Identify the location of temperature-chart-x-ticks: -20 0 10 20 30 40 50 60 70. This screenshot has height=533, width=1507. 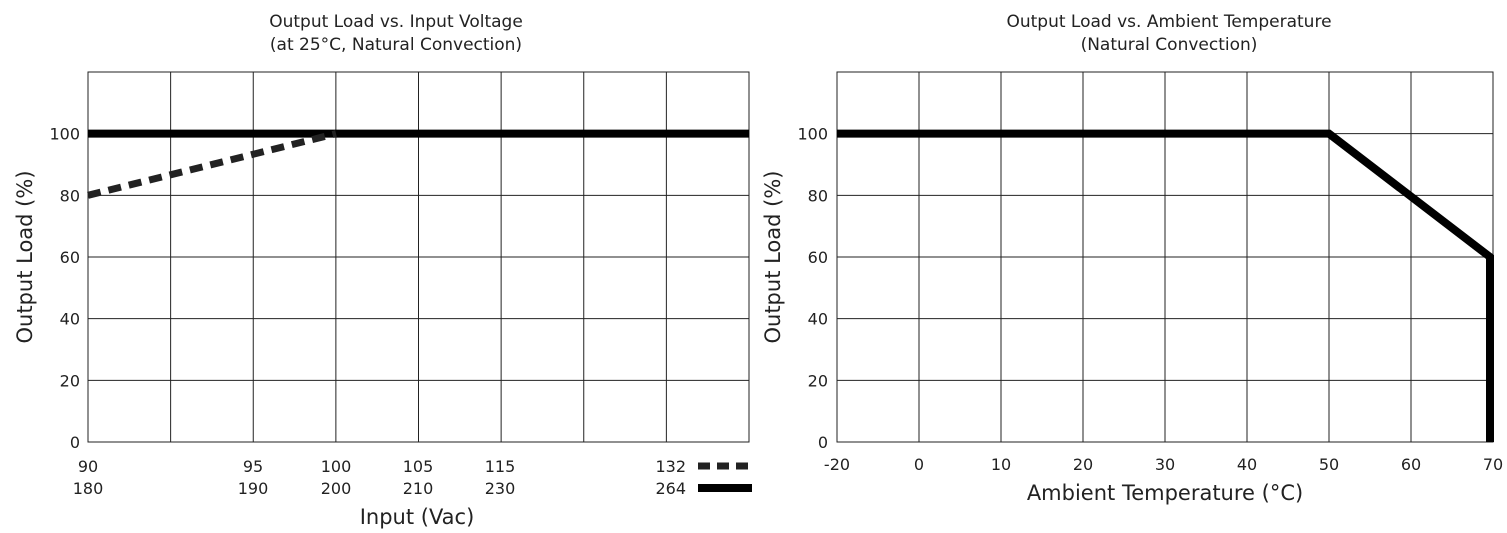
(1163, 464).